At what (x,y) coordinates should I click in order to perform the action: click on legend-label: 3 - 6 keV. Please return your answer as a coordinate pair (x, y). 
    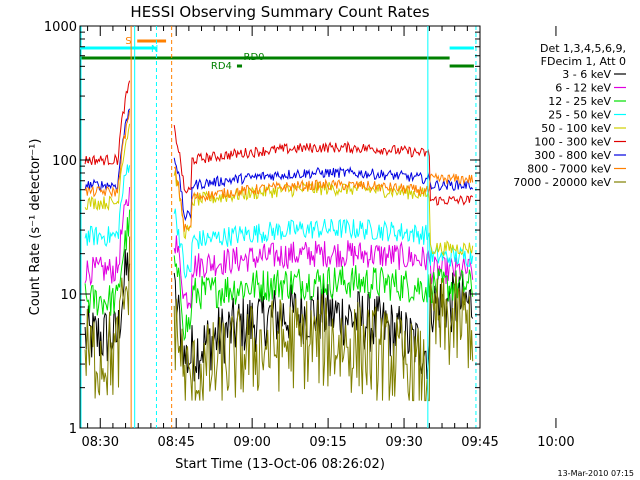
    Looking at the image, I should click on (586, 74).